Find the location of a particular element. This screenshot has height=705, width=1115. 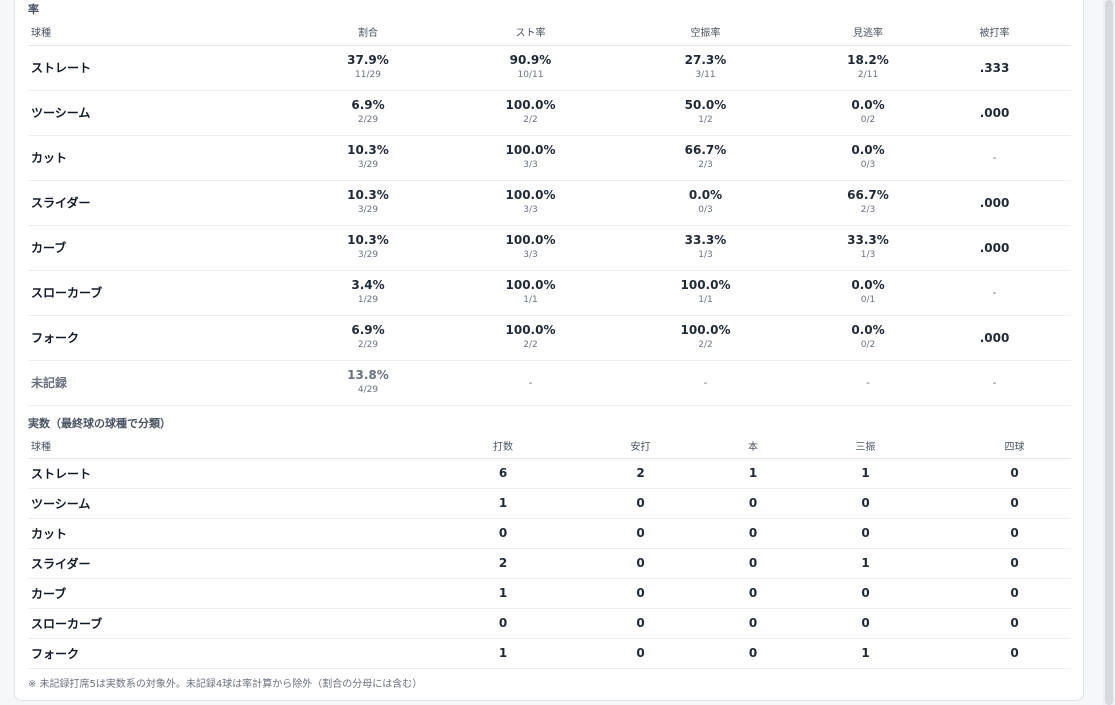

share-cell: 10.3% 3/29 is located at coordinates (368, 248).